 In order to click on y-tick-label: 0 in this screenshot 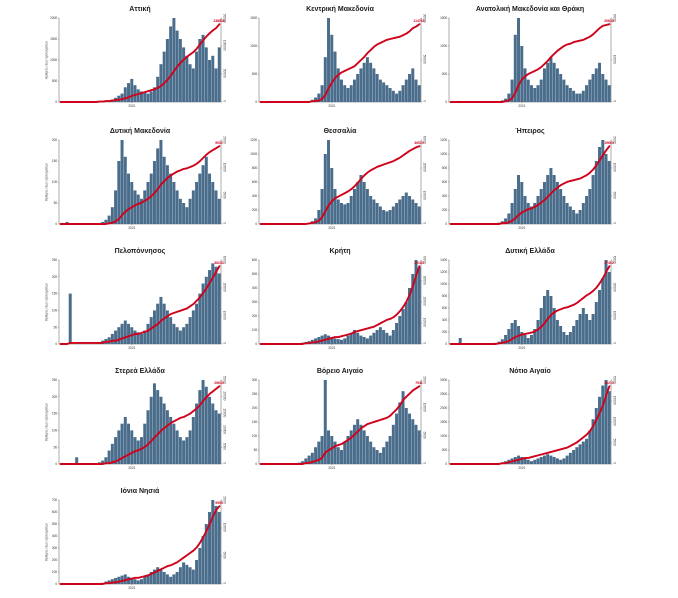, I will do `click(256, 102)`.